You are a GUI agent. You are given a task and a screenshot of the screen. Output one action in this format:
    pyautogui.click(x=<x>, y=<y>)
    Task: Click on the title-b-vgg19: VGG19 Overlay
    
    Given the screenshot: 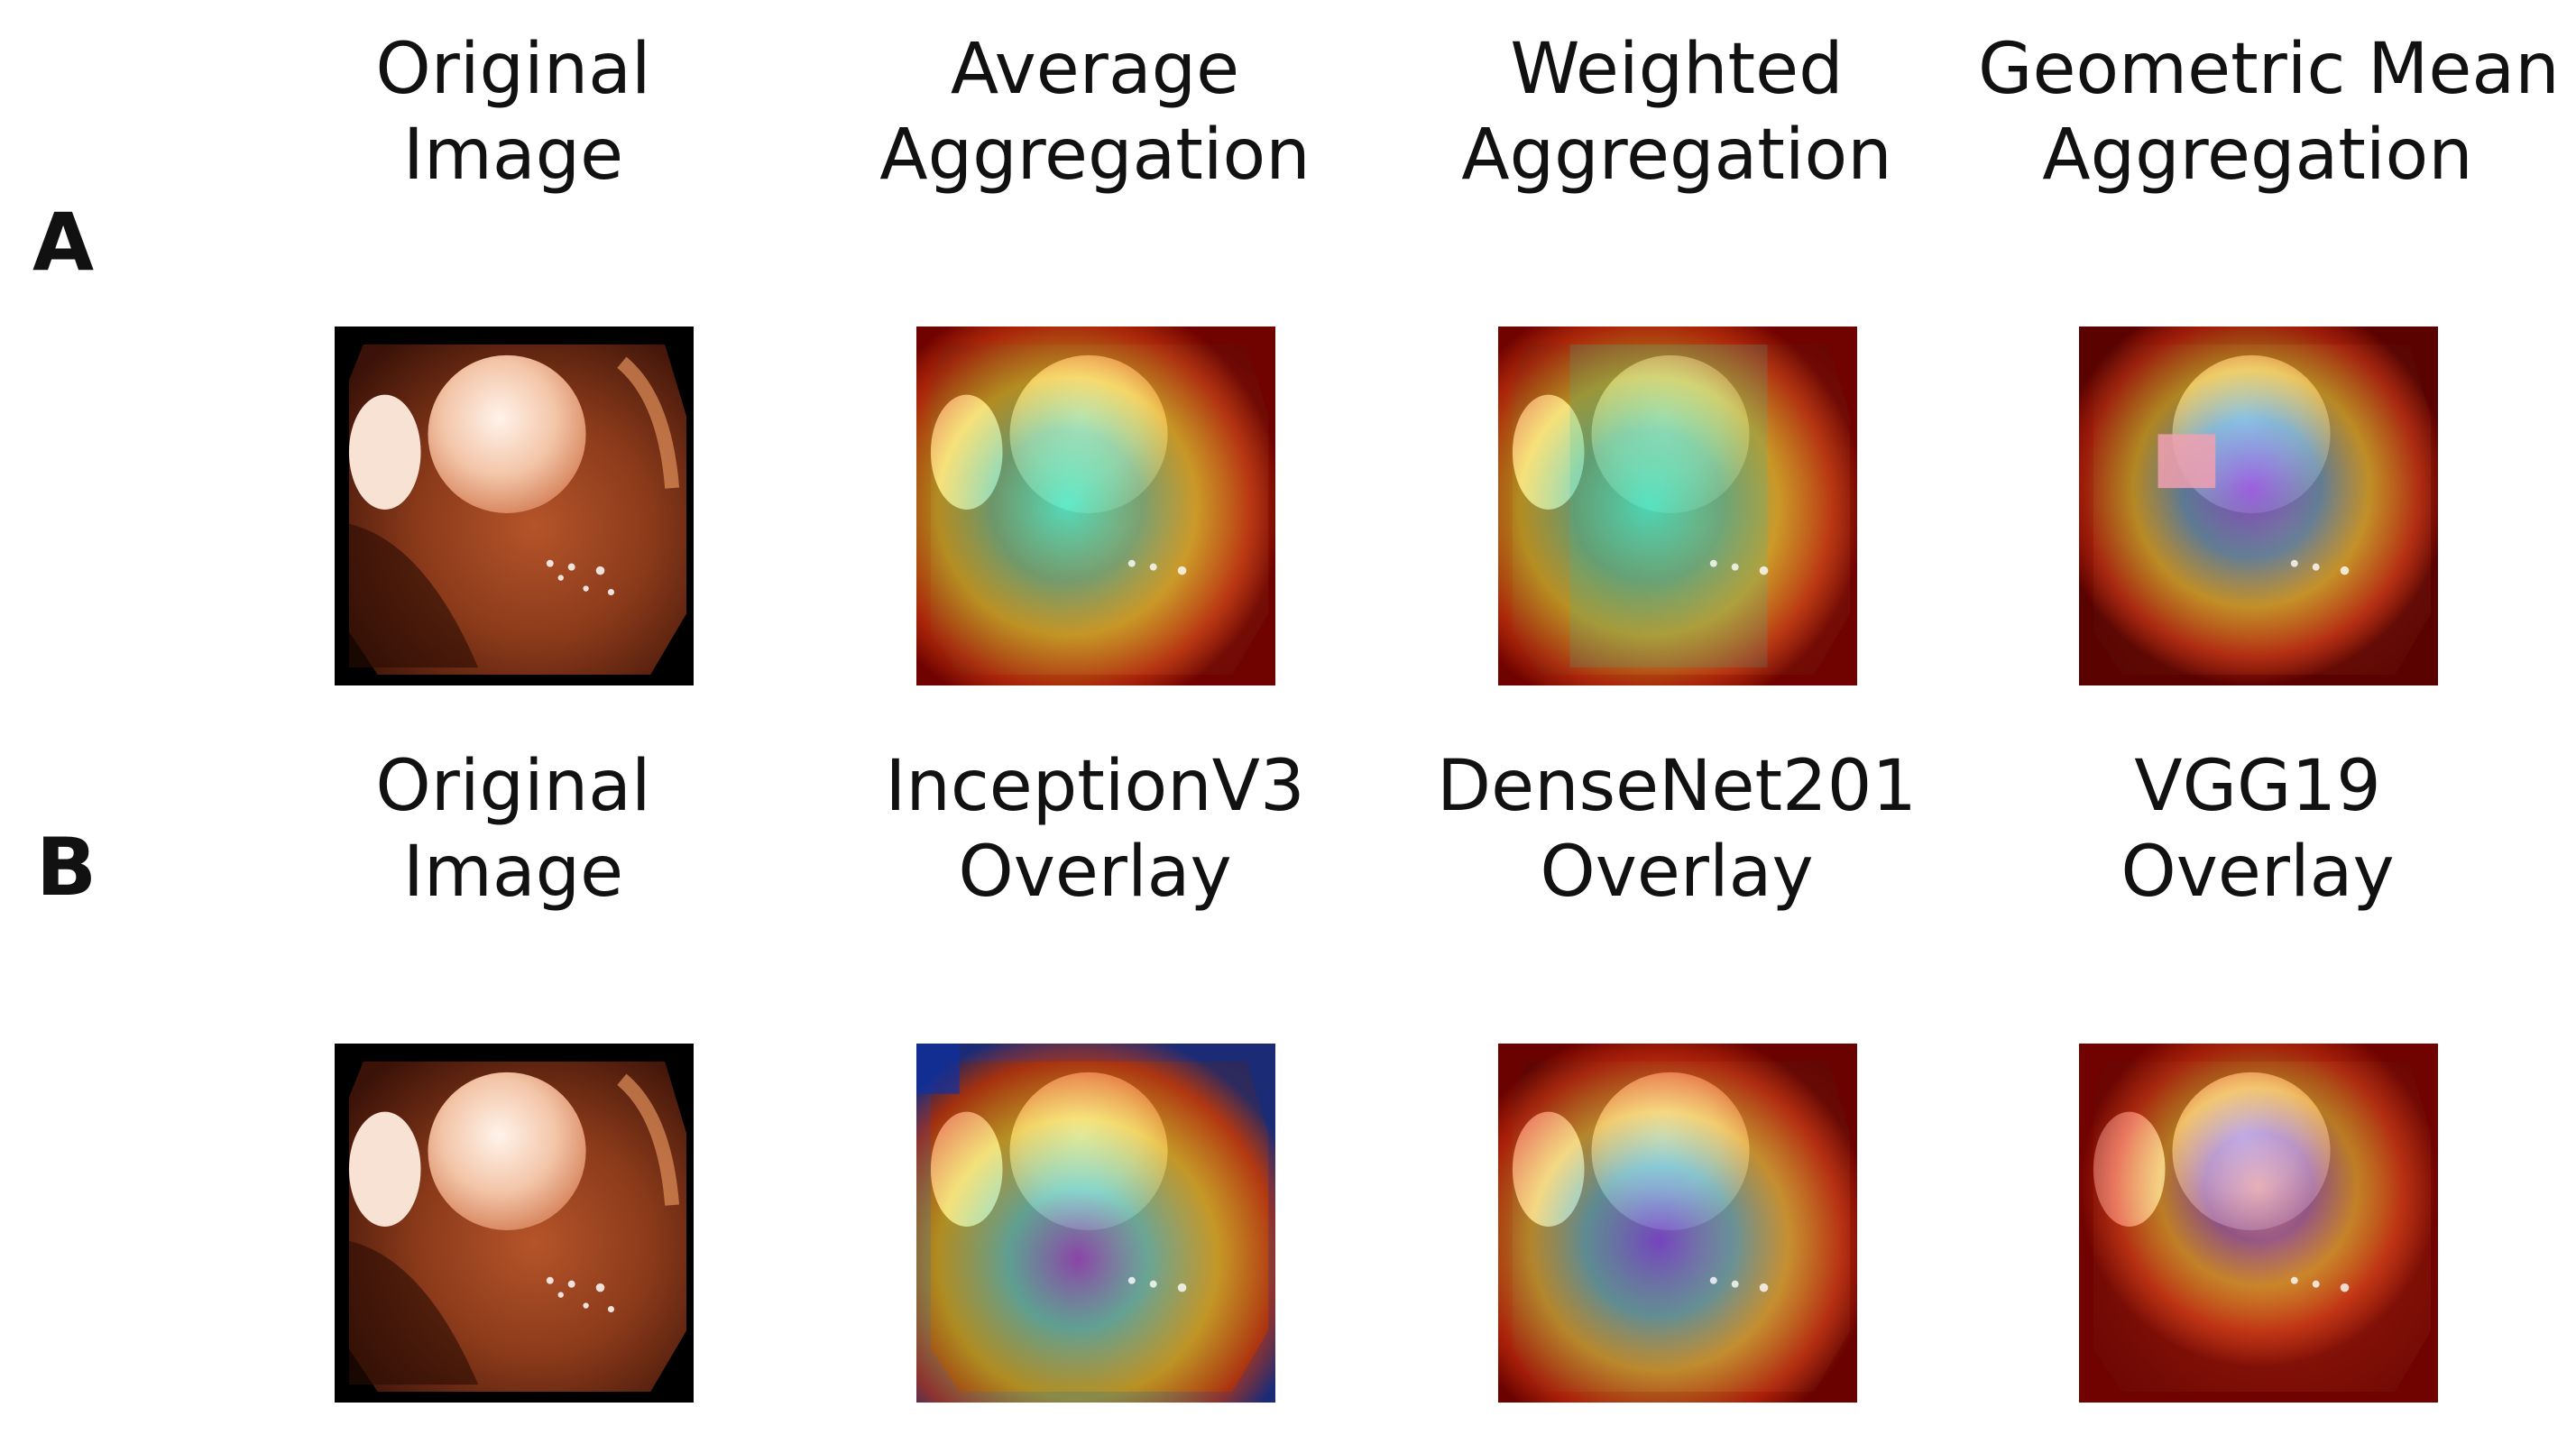 What is the action you would take?
    pyautogui.click(x=2258, y=829)
    